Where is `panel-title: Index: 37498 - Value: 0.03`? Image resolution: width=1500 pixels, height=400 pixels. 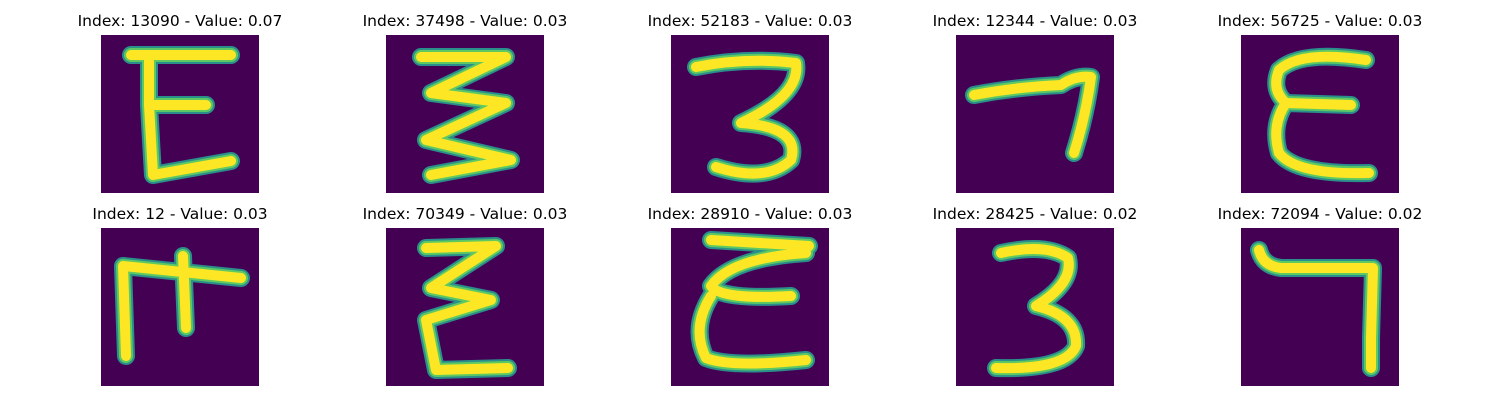 panel-title: Index: 37498 - Value: 0.03 is located at coordinates (465, 21).